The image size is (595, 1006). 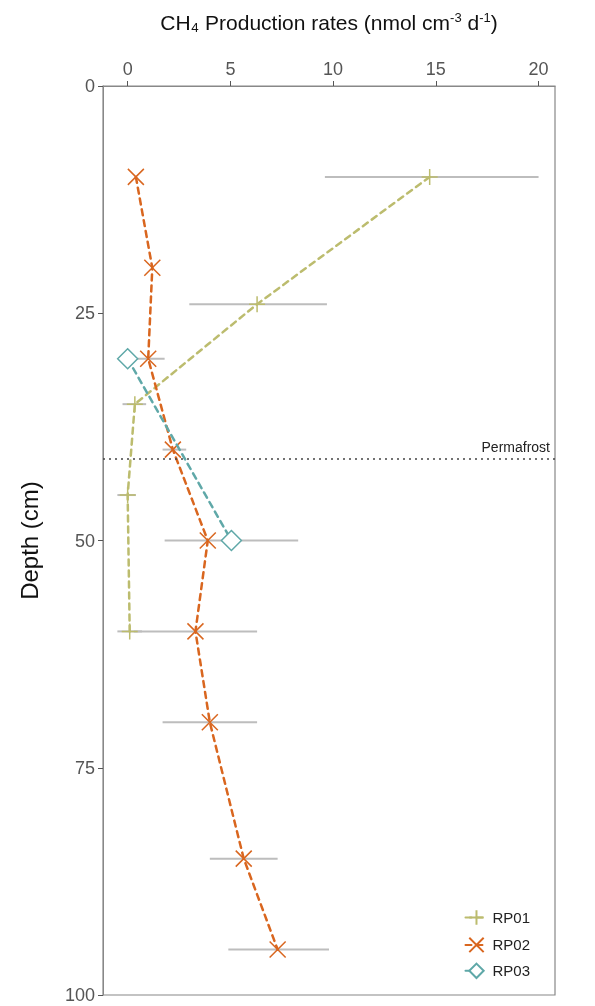 I want to click on y-axis-title: Depth (cm), so click(x=29, y=540).